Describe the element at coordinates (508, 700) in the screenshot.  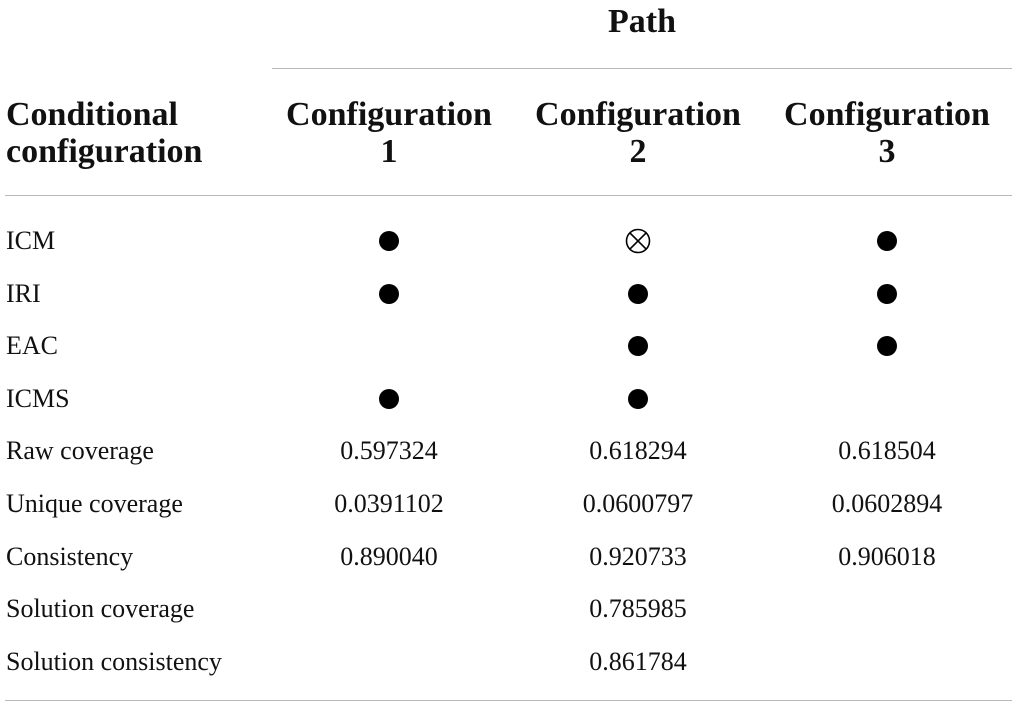
I see `bottom-rule` at that location.